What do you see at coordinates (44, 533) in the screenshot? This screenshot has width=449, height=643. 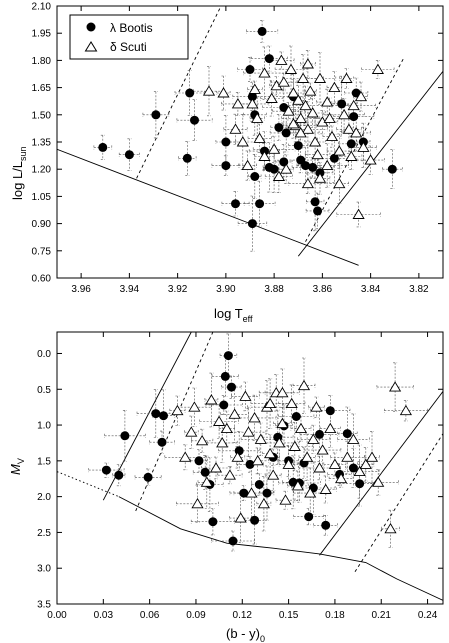 I see `y-tick-label: 2.5` at bounding box center [44, 533].